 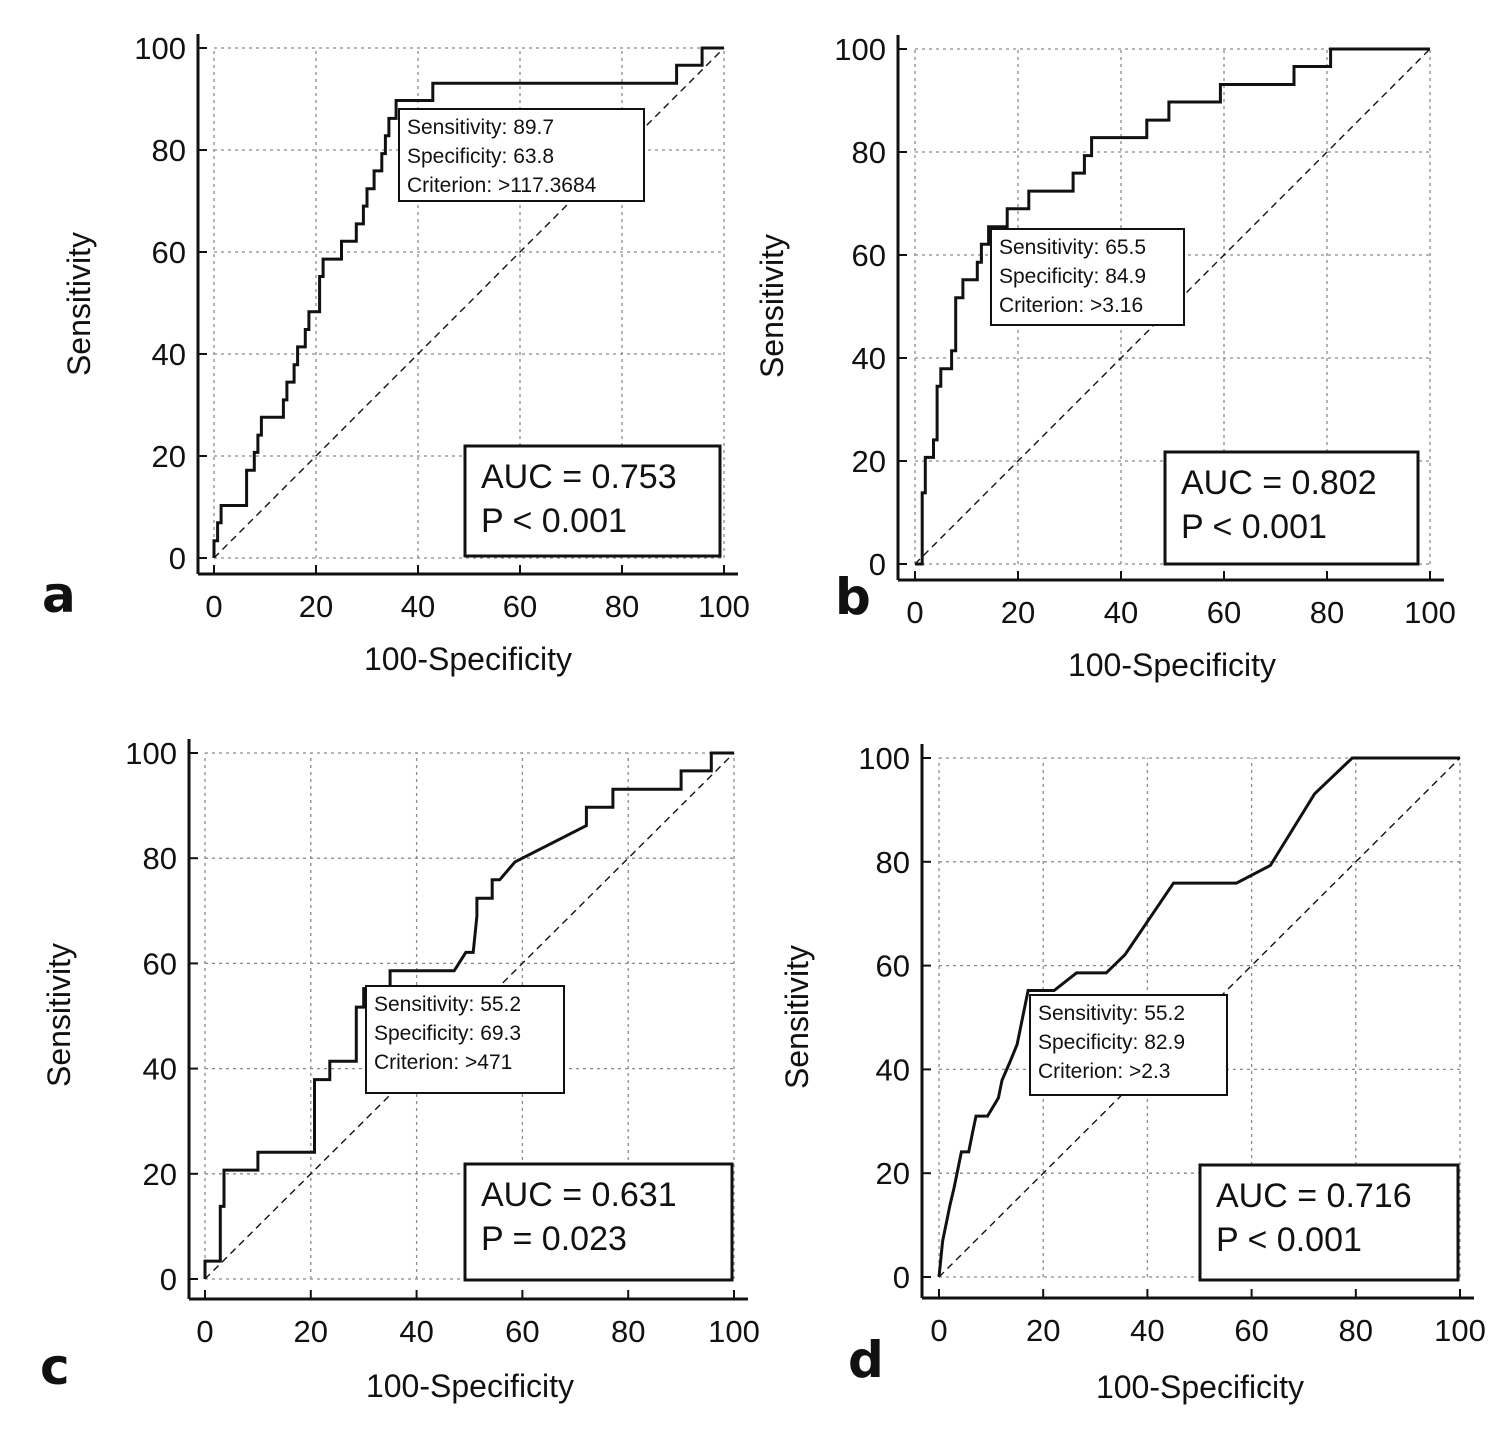 I want to click on cutoff-text-line: Criterion: >2.3, so click(x=1104, y=1071).